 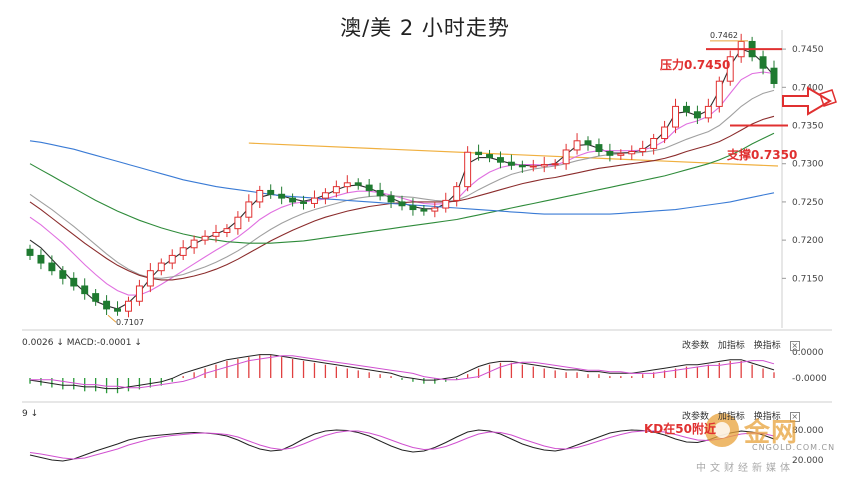 I want to click on watermark-slogan: 中文财经新媒体, so click(x=745, y=468).